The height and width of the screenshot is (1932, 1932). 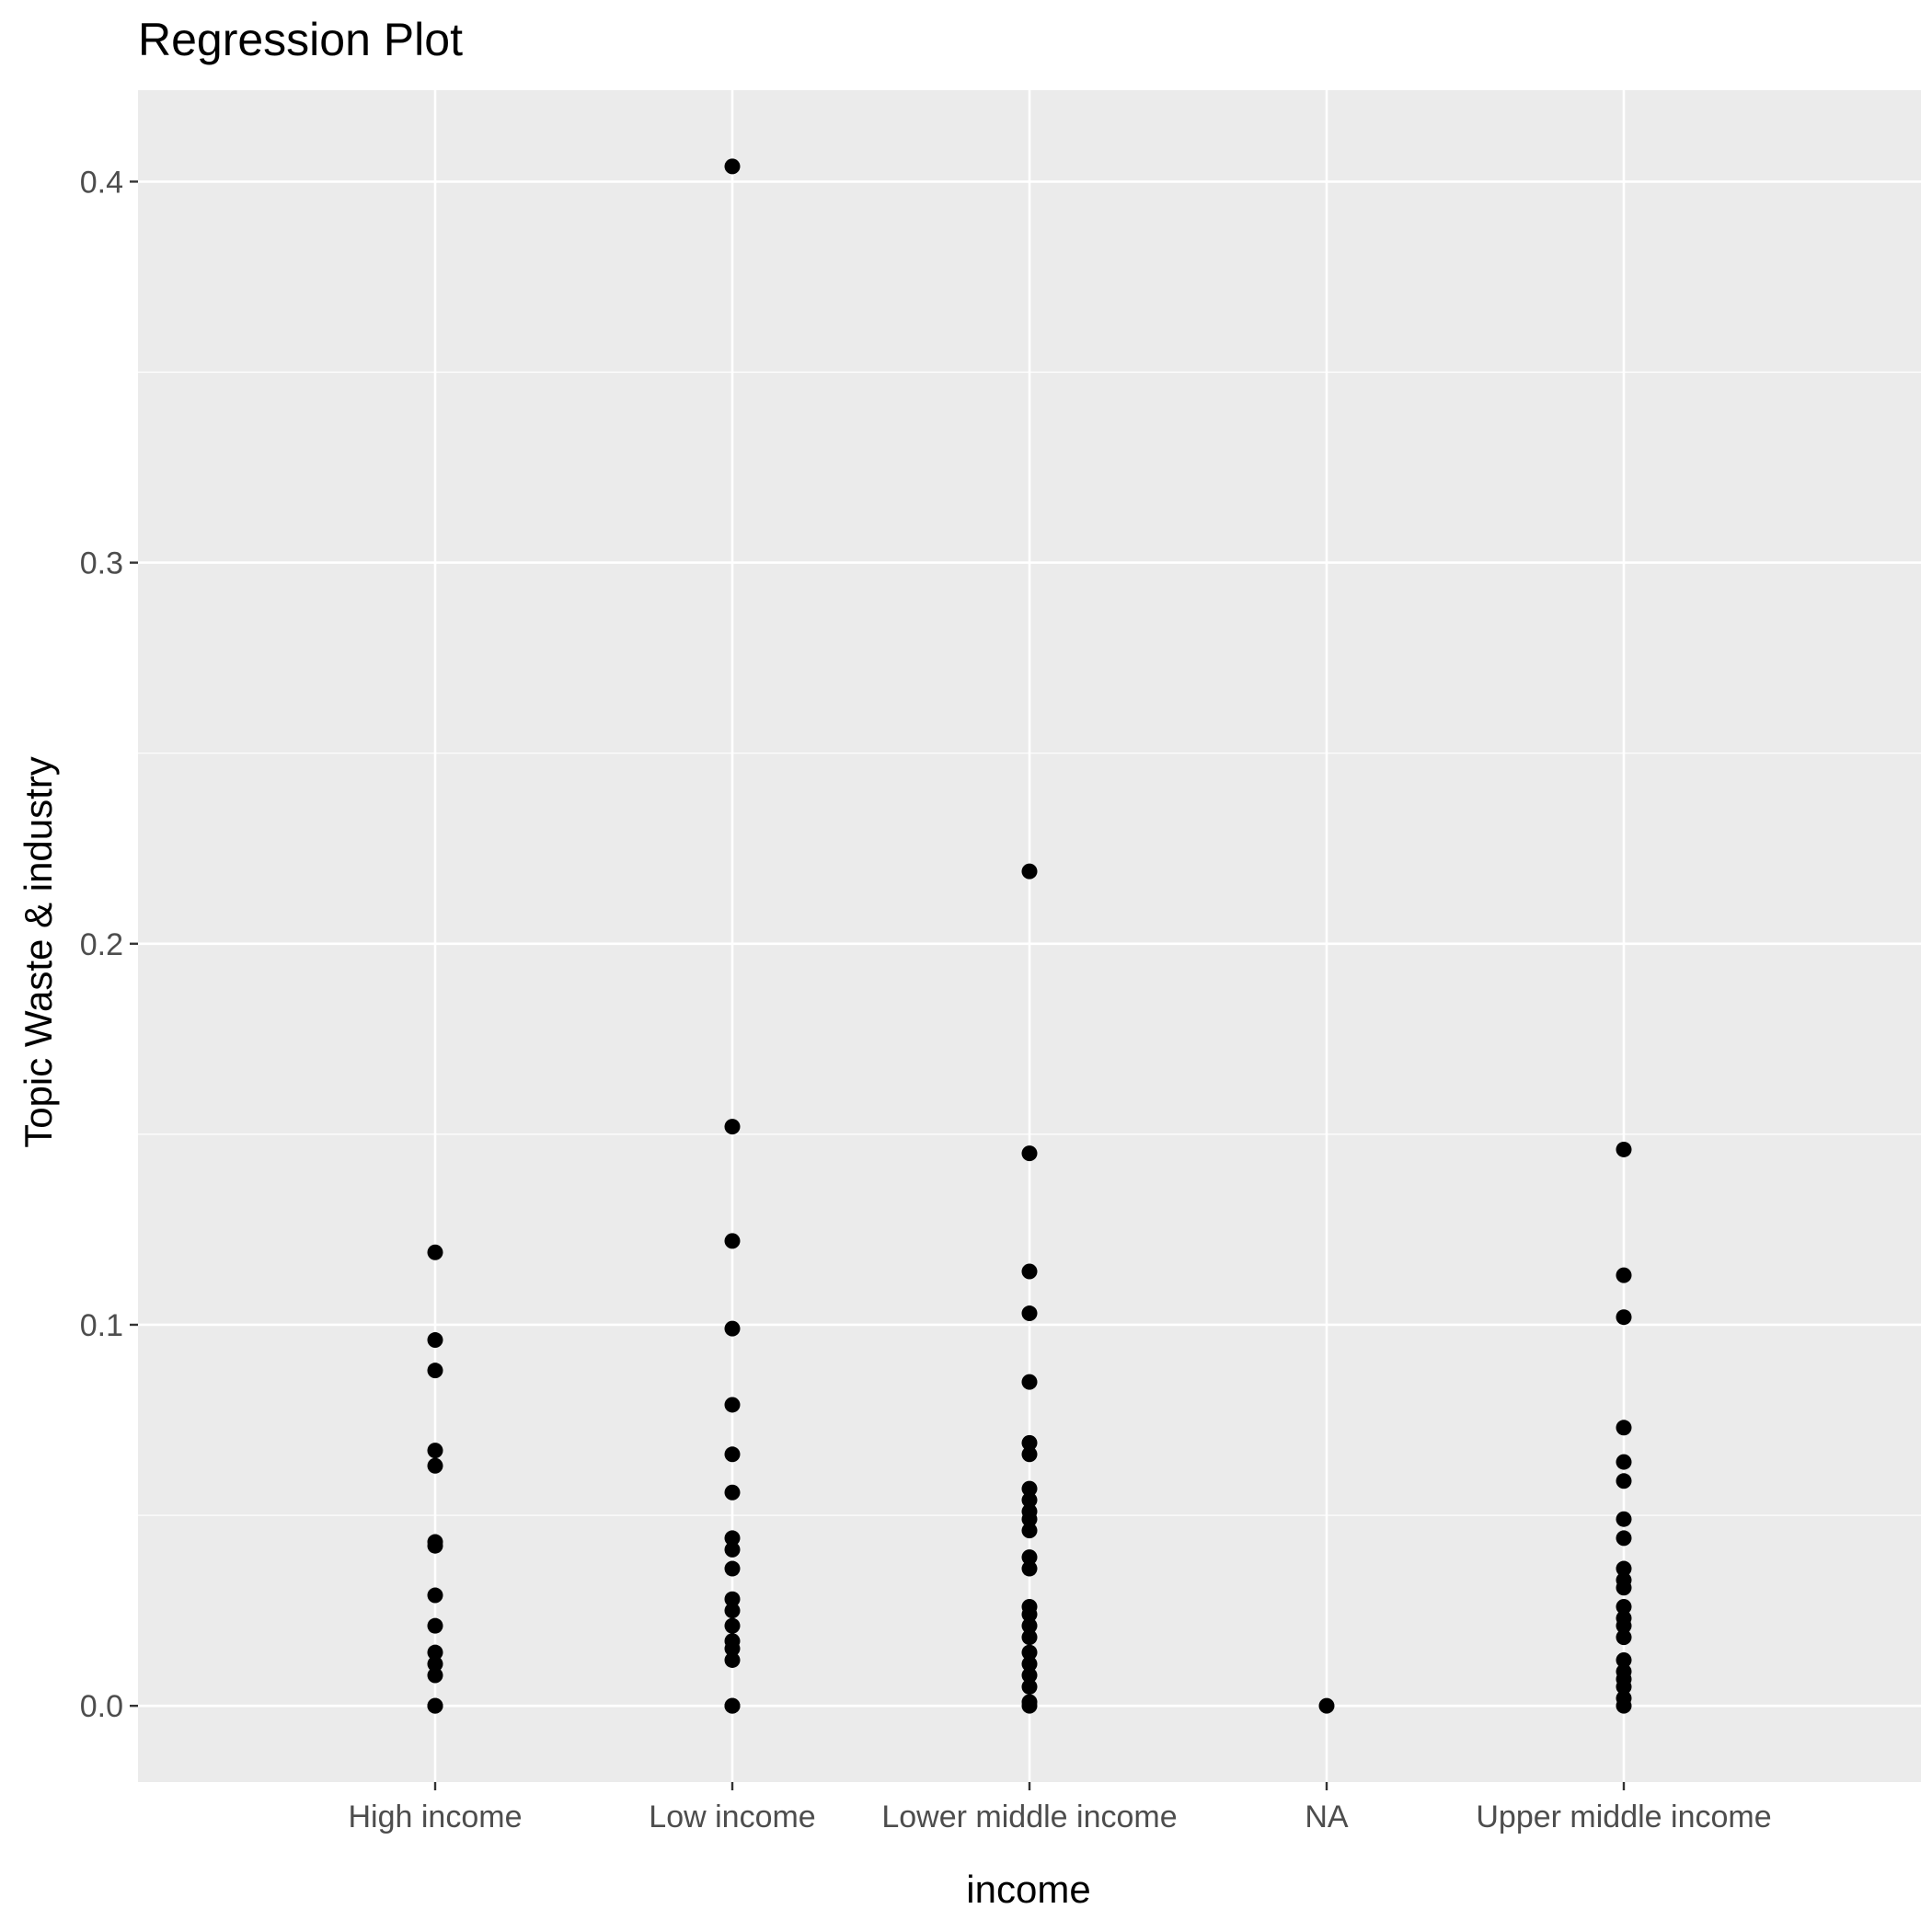 I want to click on y-tick-label: 0.3, so click(x=101, y=563).